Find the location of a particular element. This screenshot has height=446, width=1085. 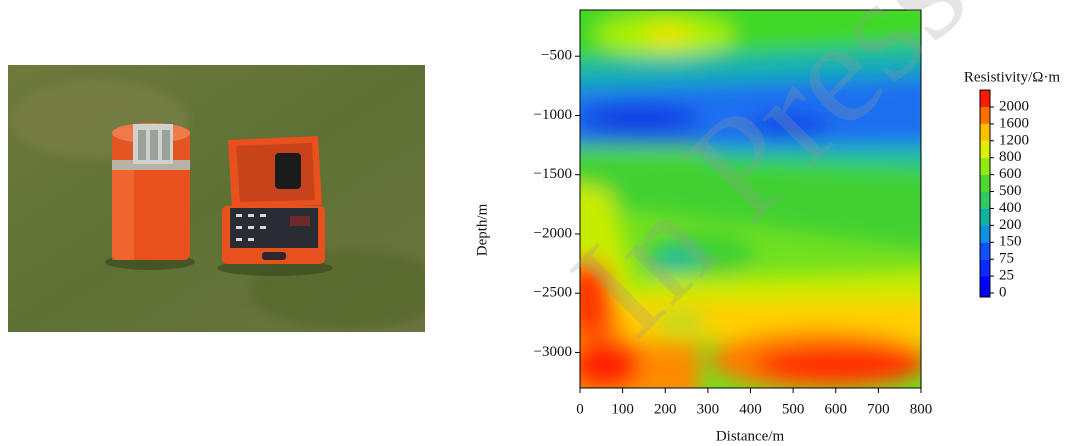

colorbar-tick-label: 25 is located at coordinates (1006, 276).